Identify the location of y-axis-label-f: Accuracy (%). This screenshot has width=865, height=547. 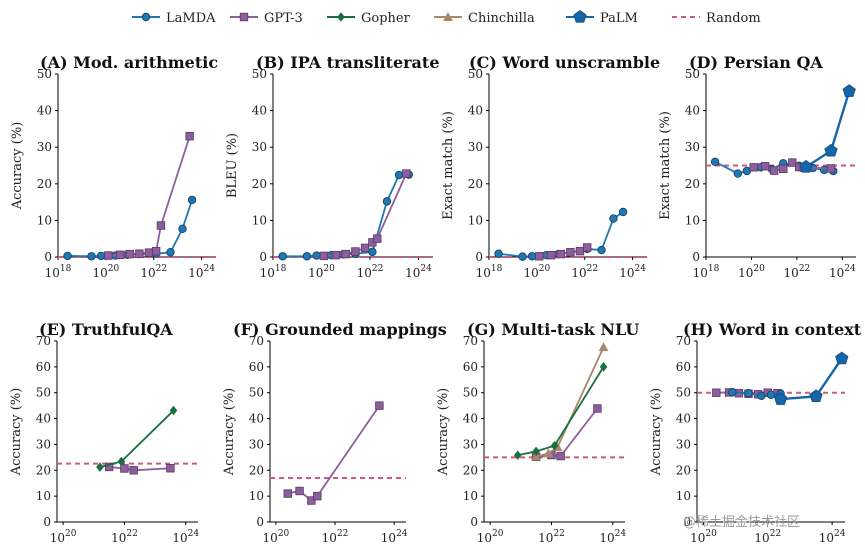
(229, 432).